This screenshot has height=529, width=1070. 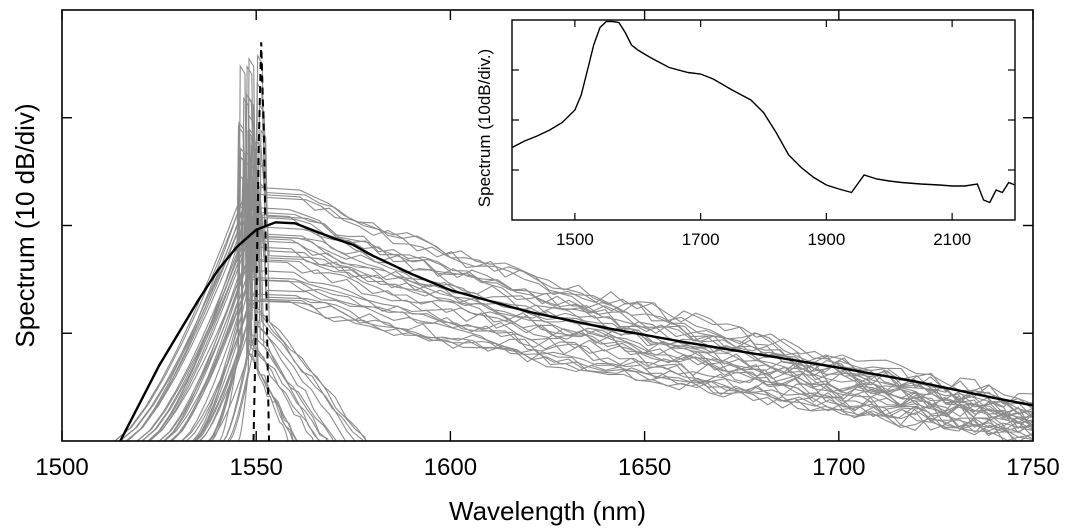 I want to click on x-axis-title: Wavelength (nm), so click(x=547, y=511).